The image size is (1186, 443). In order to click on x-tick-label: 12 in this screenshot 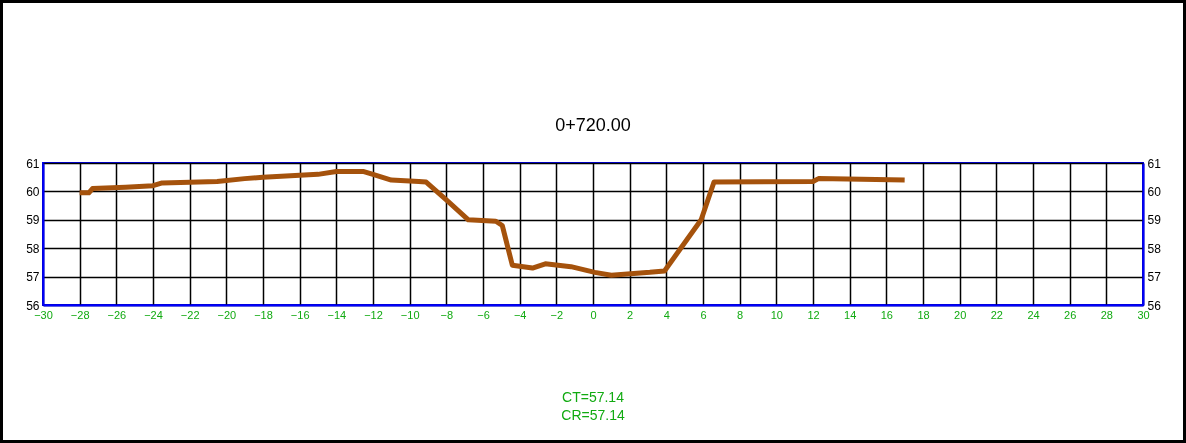, I will do `click(813, 314)`.